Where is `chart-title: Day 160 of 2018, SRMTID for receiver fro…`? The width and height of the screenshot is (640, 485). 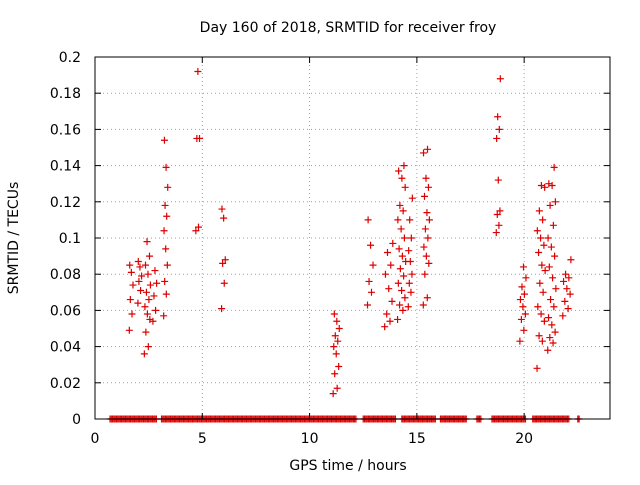 chart-title: Day 160 of 2018, SRMTID for receiver fro… is located at coordinates (348, 28).